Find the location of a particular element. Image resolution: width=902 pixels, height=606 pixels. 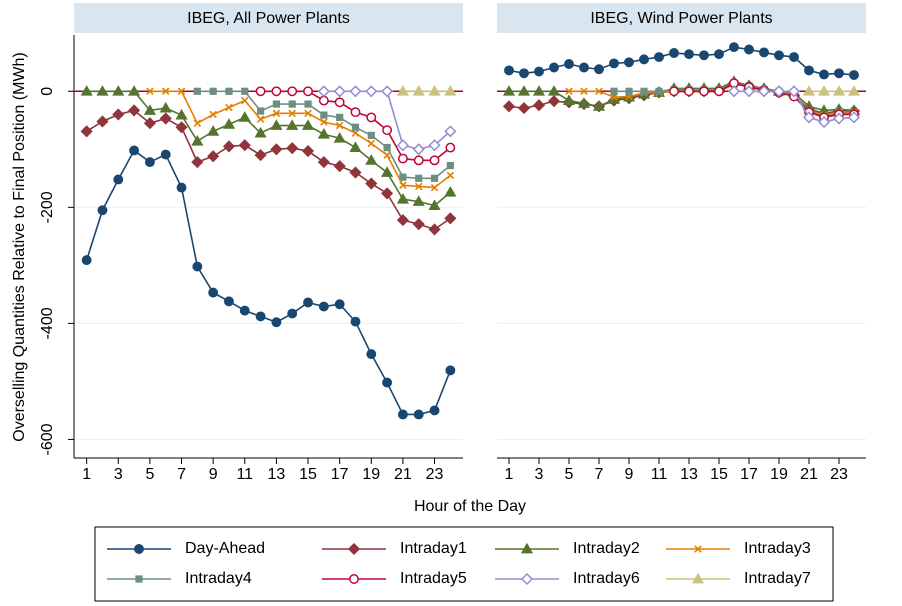

x-tick-label: 13 is located at coordinates (689, 474).